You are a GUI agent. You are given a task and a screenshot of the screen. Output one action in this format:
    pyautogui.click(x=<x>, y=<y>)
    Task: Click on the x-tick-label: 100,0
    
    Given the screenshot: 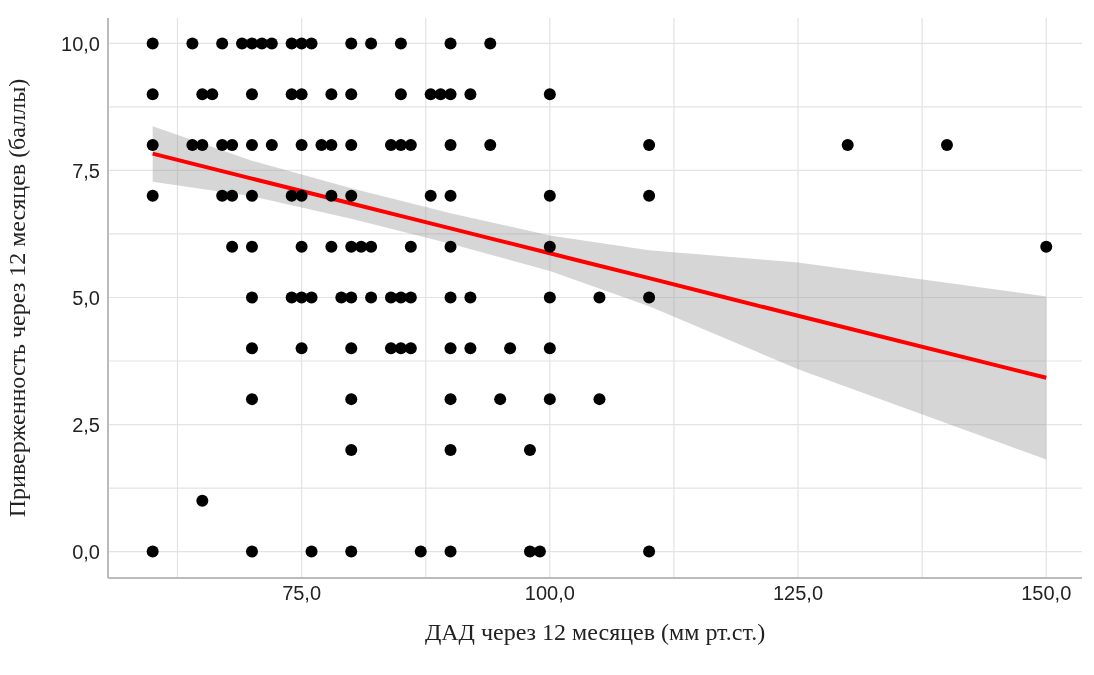 What is the action you would take?
    pyautogui.click(x=549, y=593)
    